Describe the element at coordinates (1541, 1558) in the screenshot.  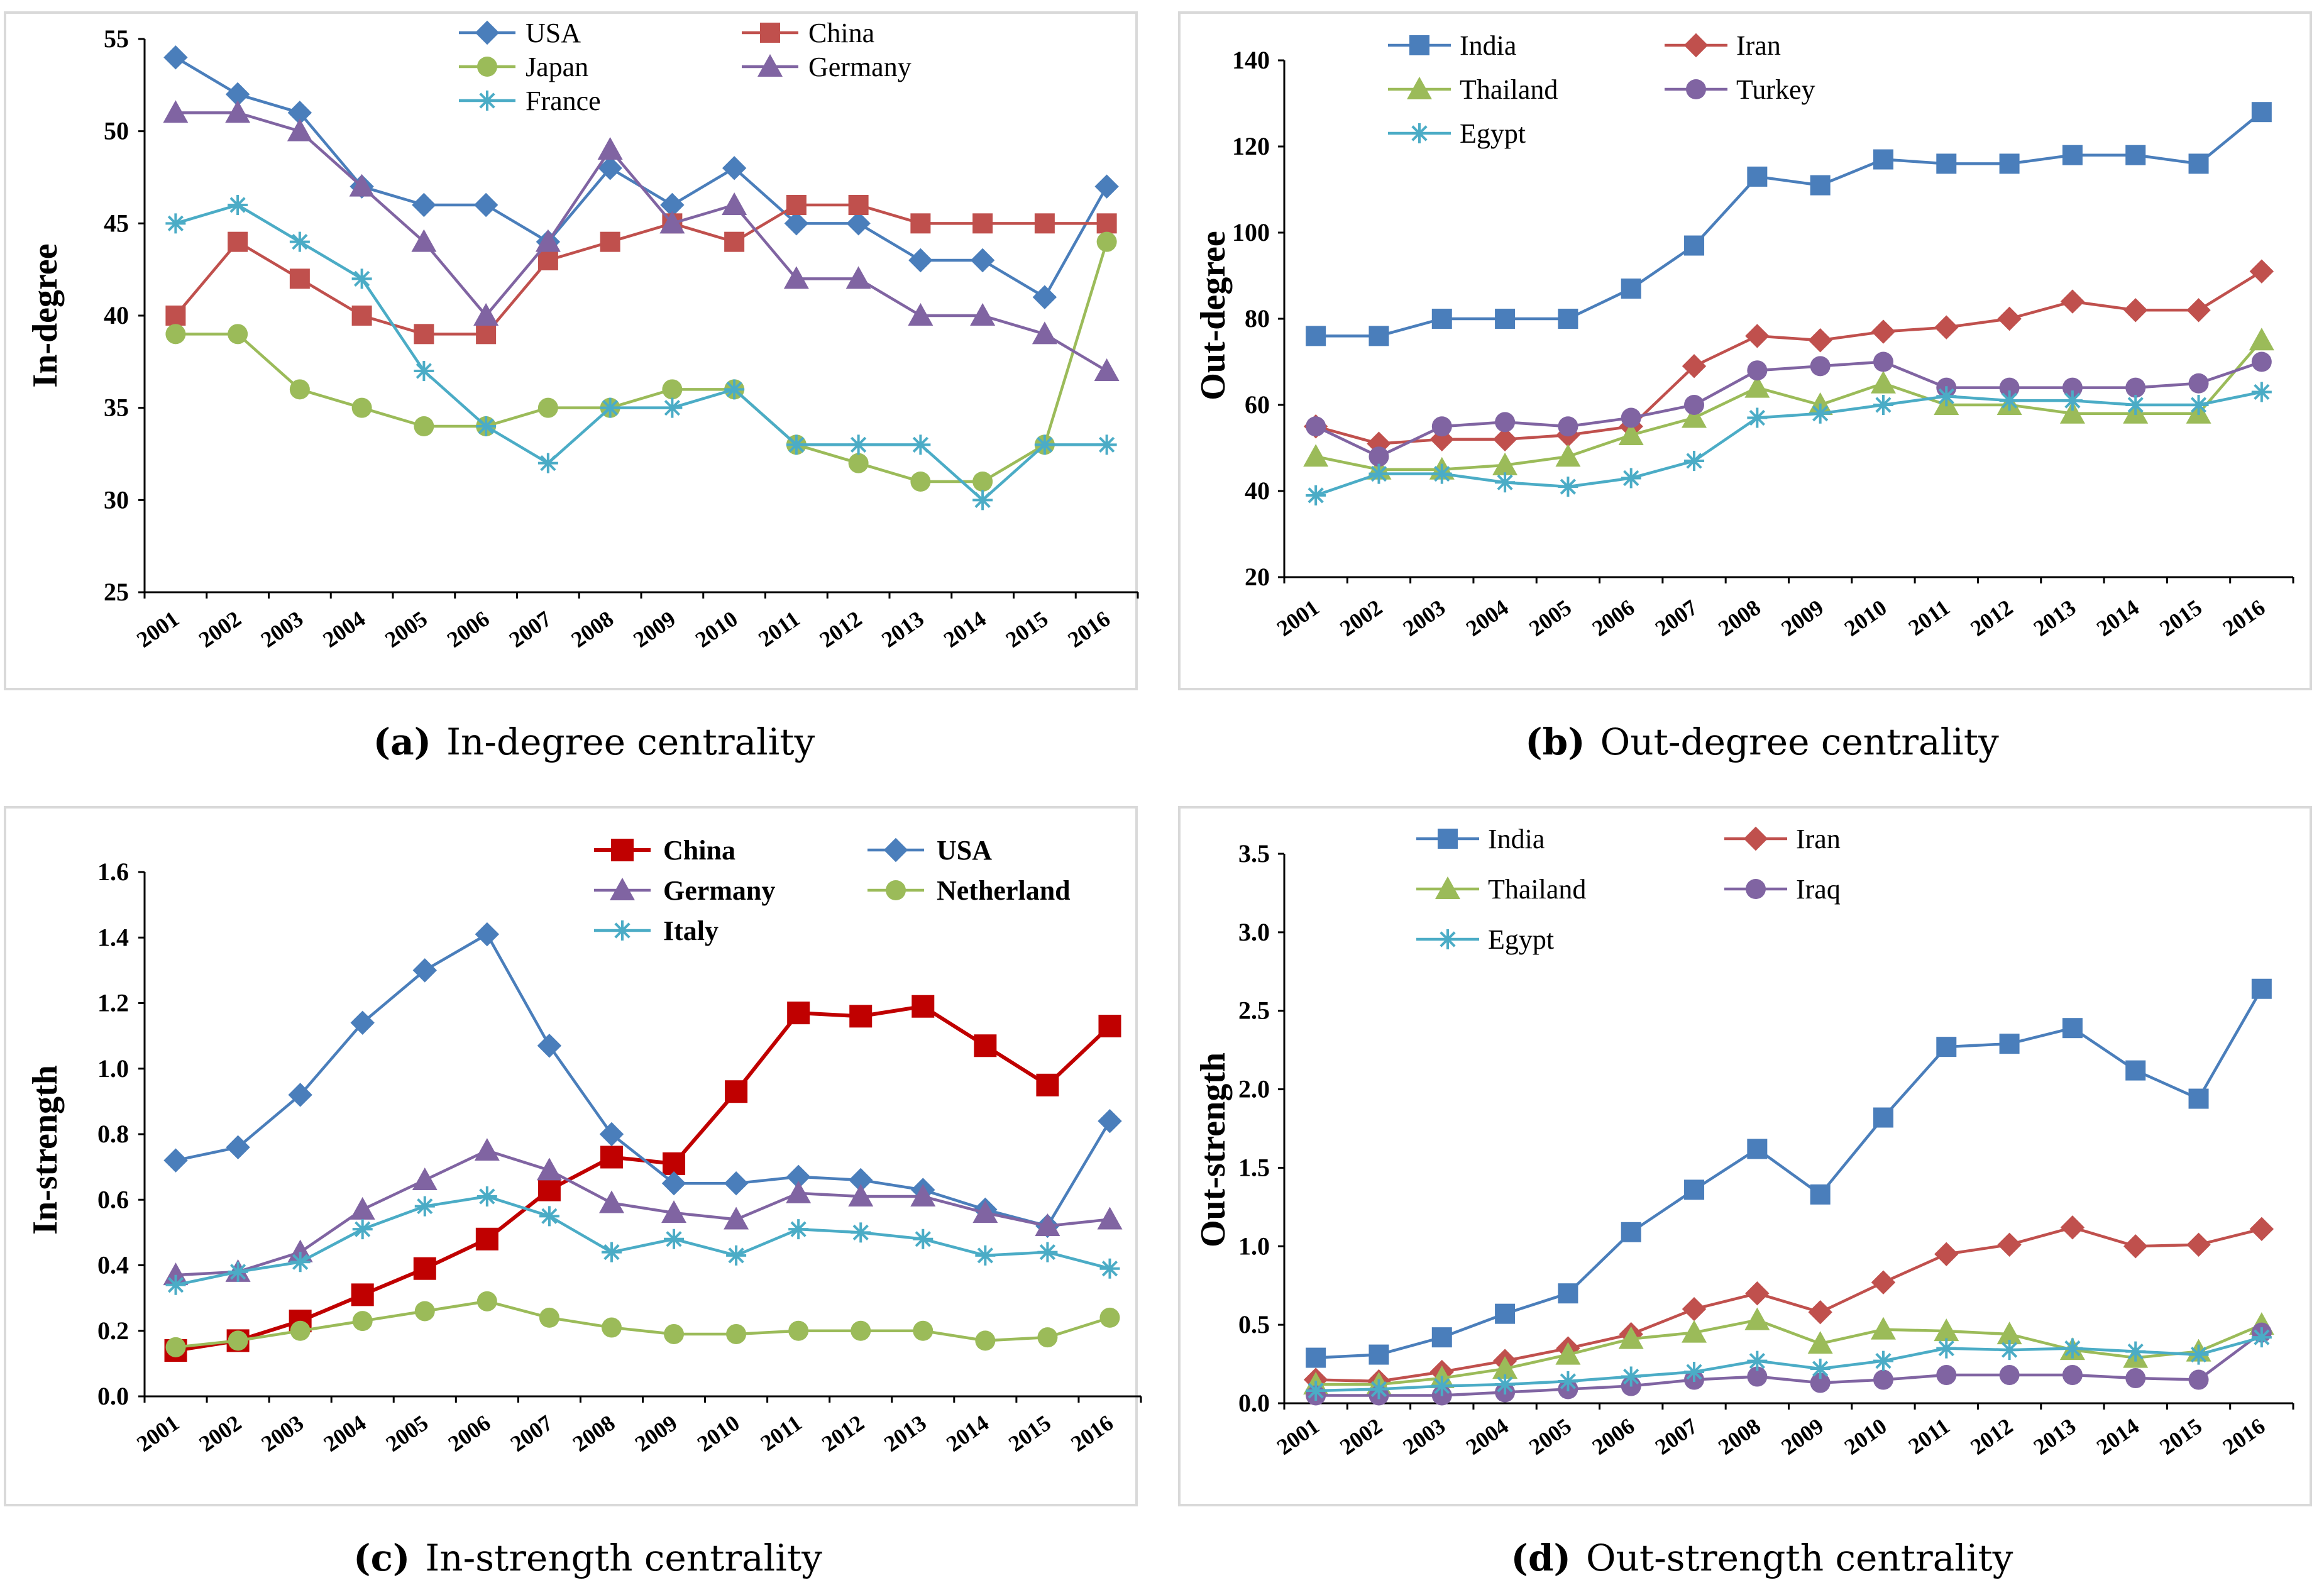
I see `chart-d-caption-tag: (d)` at that location.